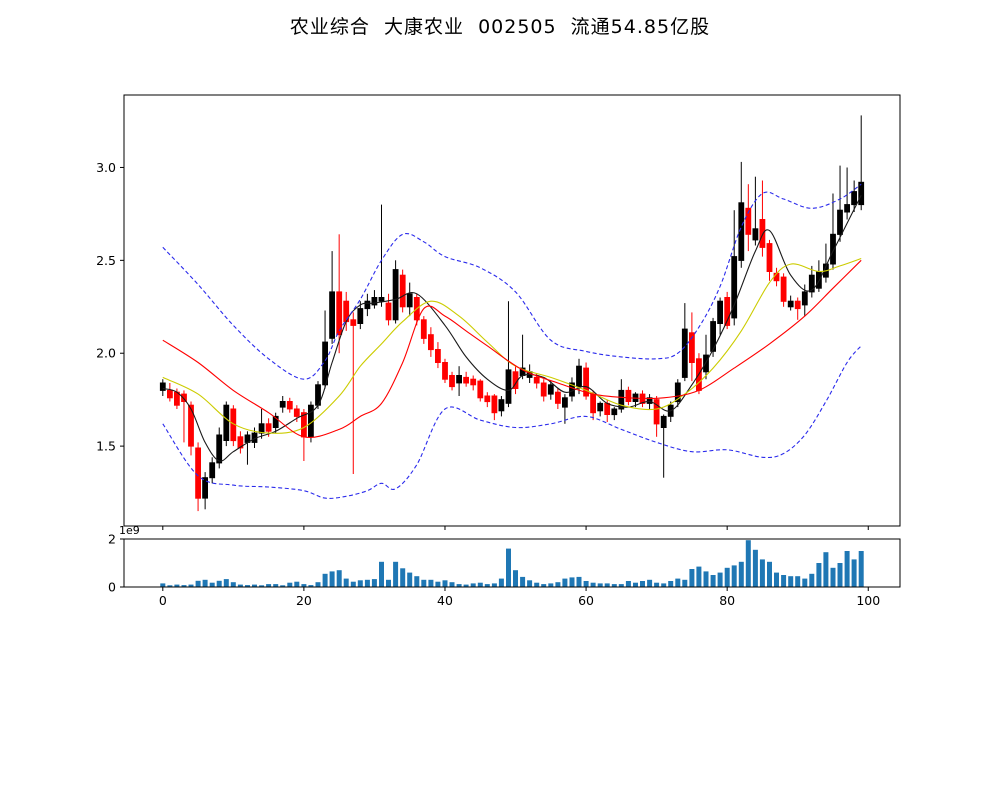 The width and height of the screenshot is (1000, 800). What do you see at coordinates (586, 600) in the screenshot?
I see `x-tick-label: 60` at bounding box center [586, 600].